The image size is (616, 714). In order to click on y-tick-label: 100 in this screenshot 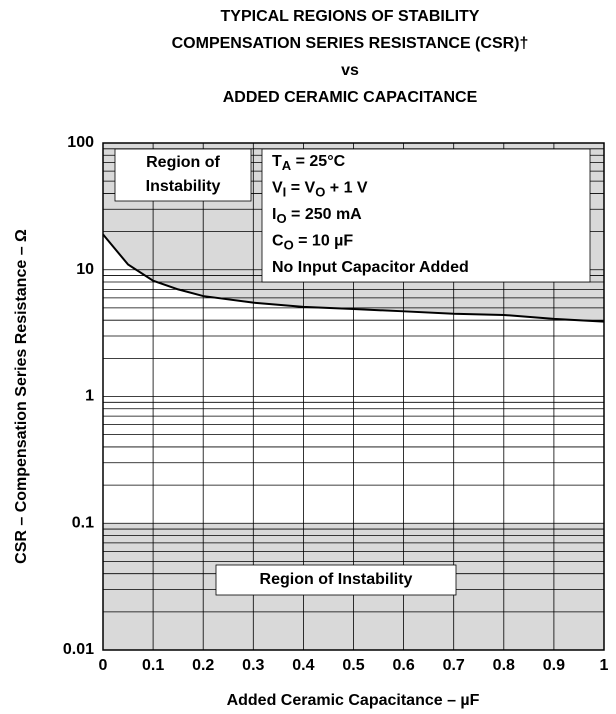, I will do `click(80, 142)`.